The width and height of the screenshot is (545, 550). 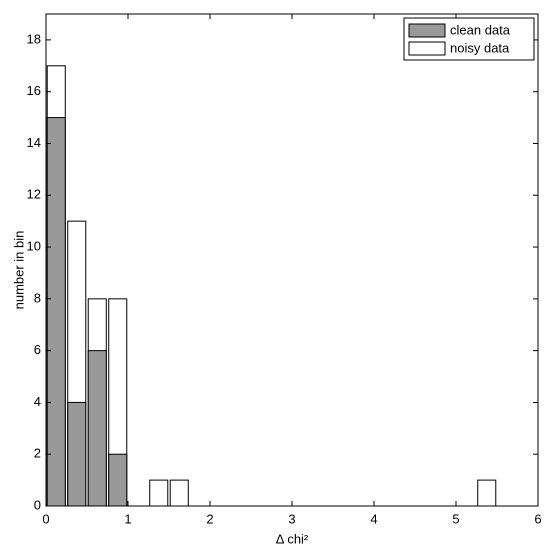 I want to click on y-axis-label: number in bin, so click(x=18, y=270).